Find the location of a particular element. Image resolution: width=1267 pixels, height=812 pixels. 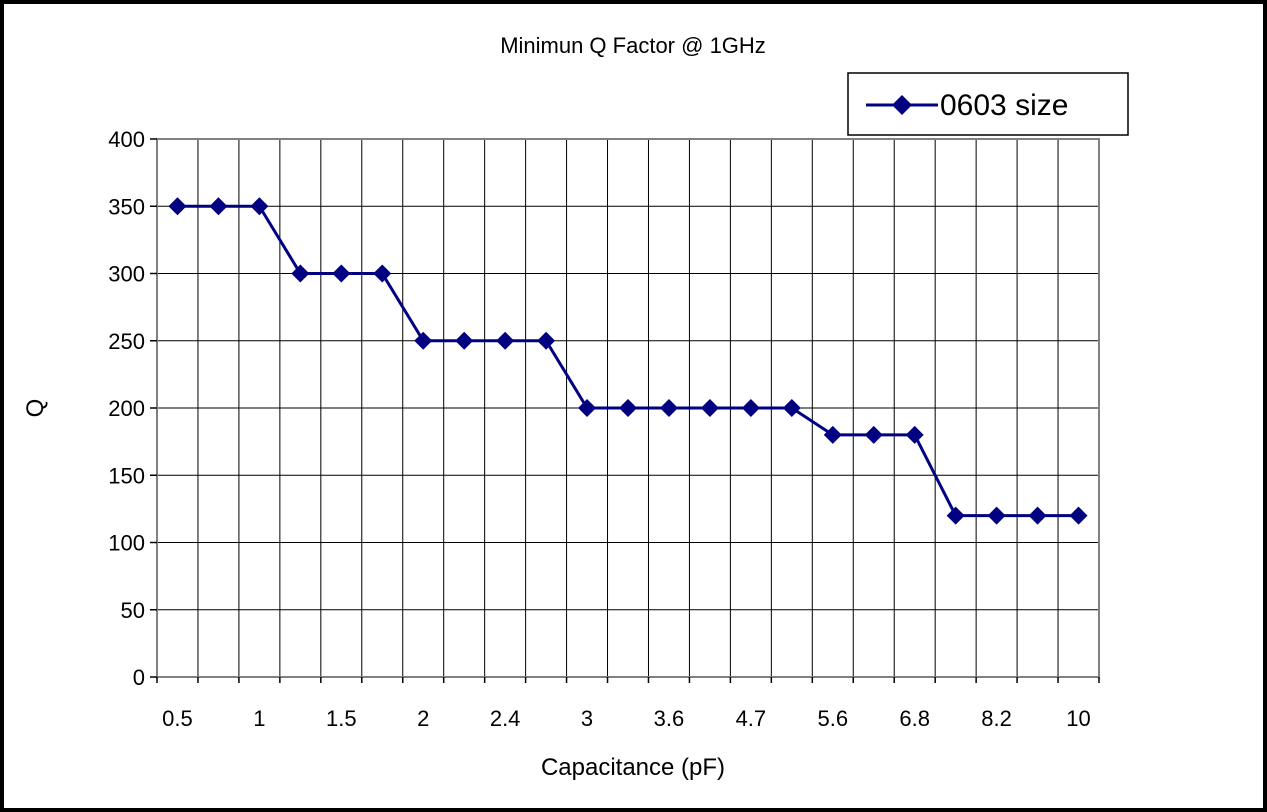

y-tick-label: 200 is located at coordinates (126, 408).